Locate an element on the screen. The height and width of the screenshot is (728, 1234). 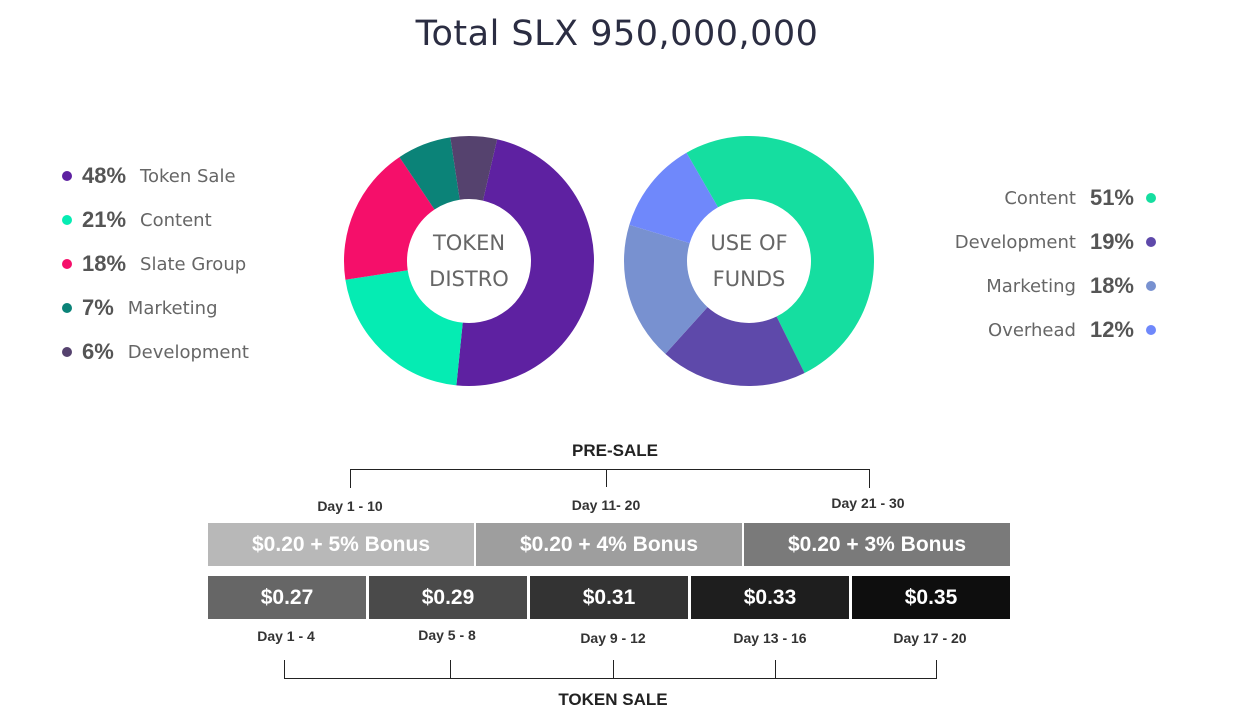
presale-day-label: Day 1 - 10 is located at coordinates (350, 506).